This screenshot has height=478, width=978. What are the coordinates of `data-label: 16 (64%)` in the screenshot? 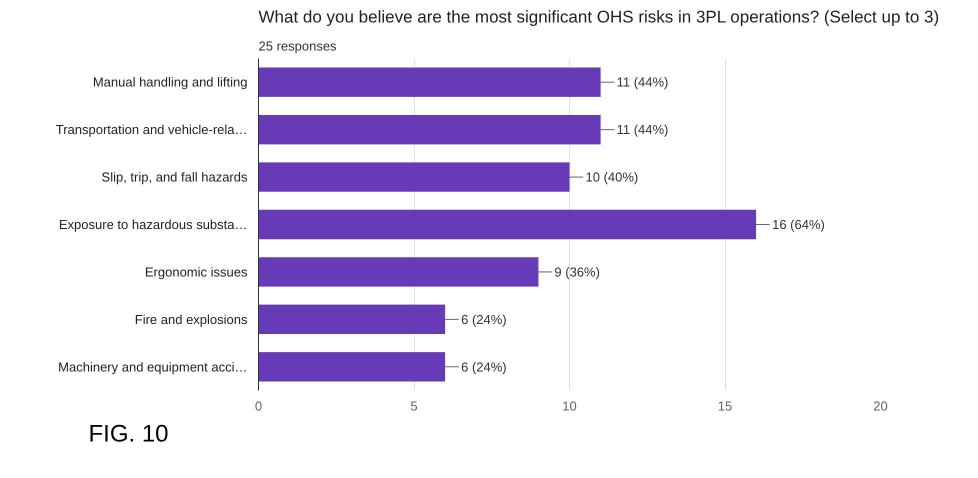 It's located at (798, 224).